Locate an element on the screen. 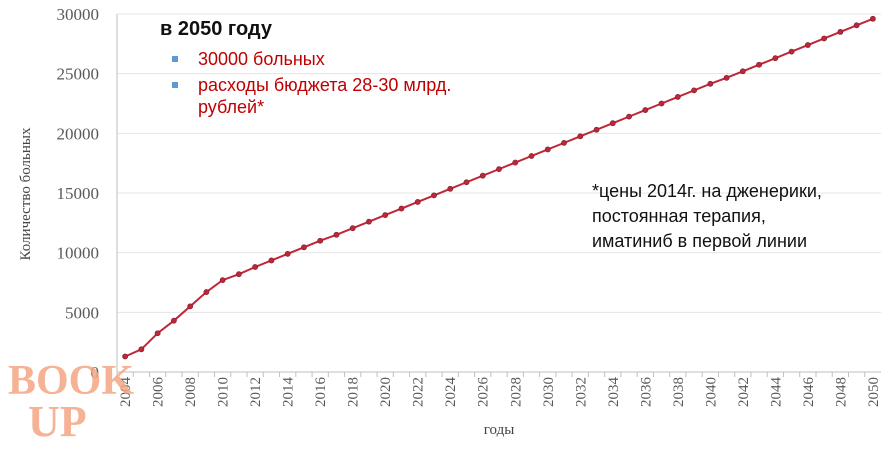  x-tick-label: 2048 is located at coordinates (841, 392).